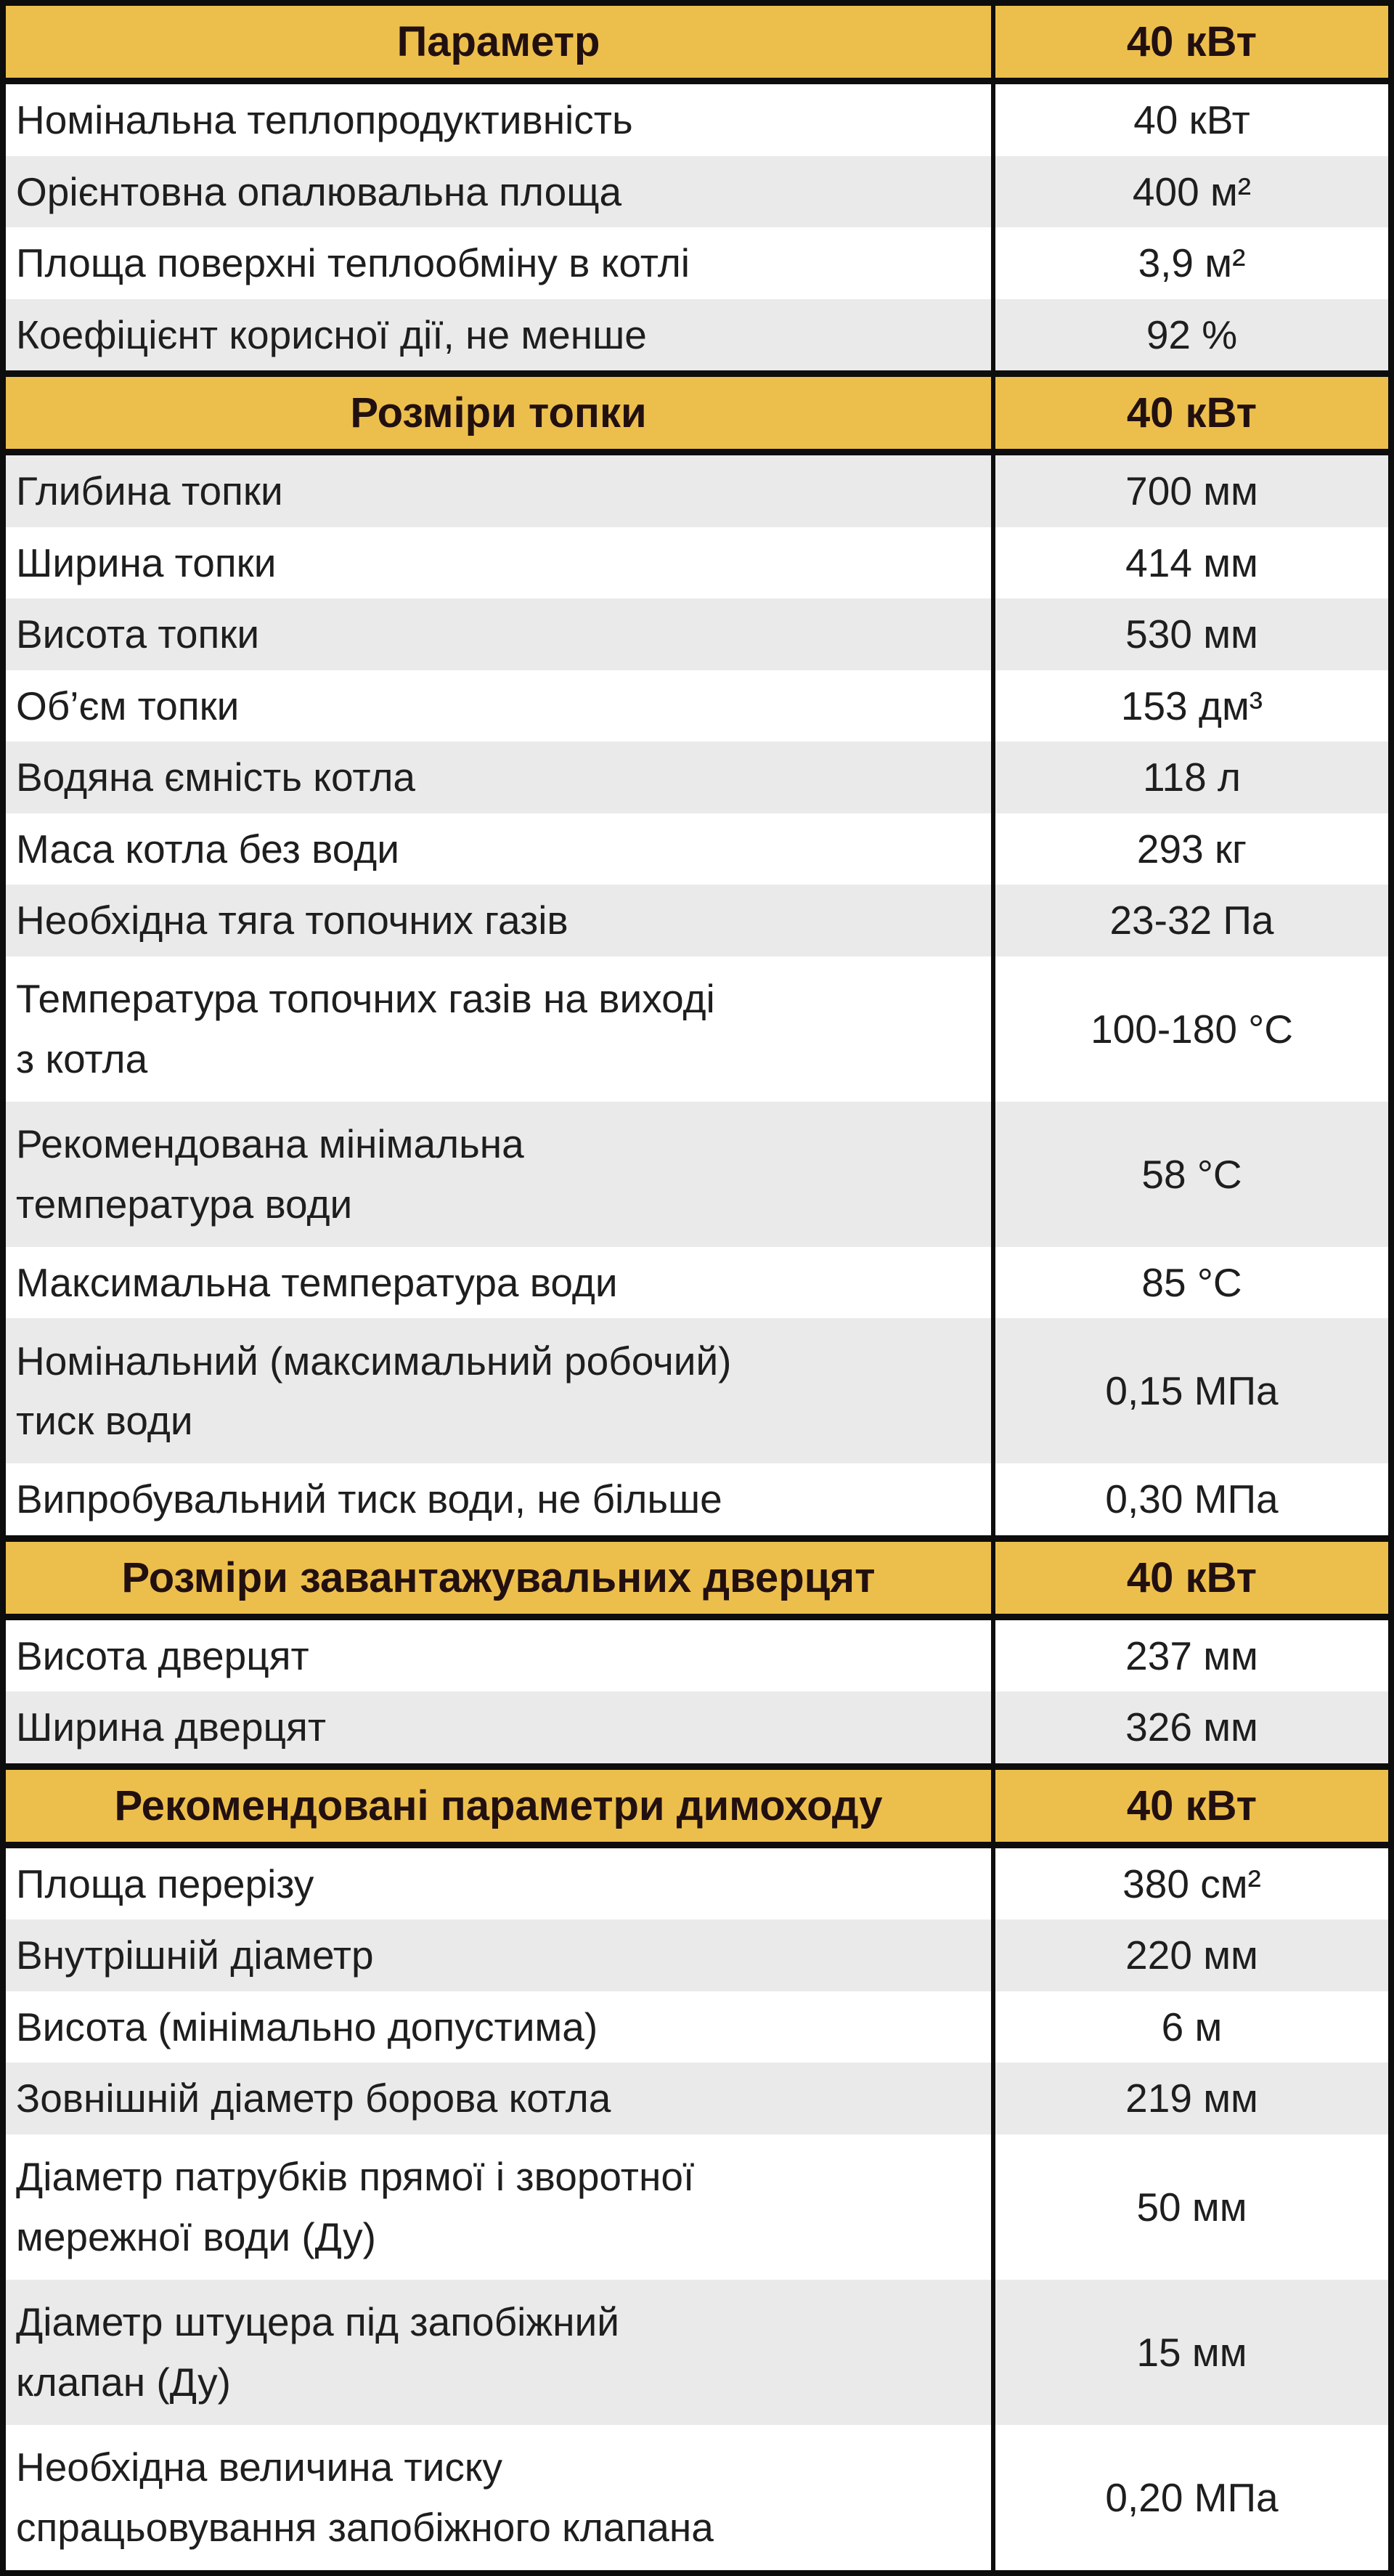 The width and height of the screenshot is (1394, 2576). I want to click on param-value: 326 мм, so click(1192, 1728).